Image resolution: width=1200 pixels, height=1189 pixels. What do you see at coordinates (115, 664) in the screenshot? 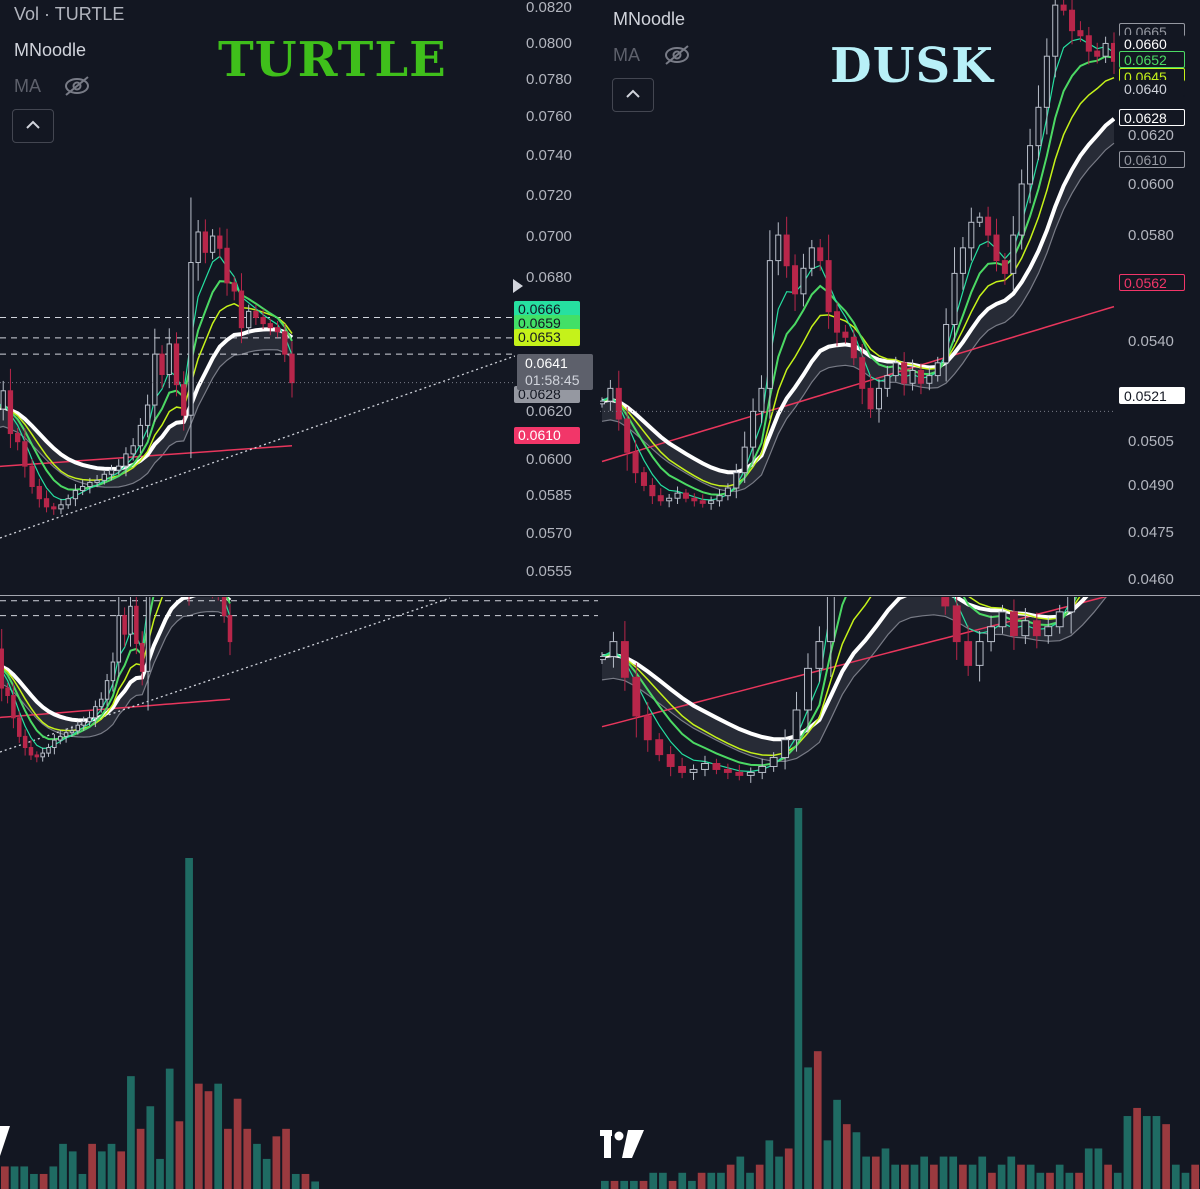
I see `turtle-zoom-ema-slow` at bounding box center [115, 664].